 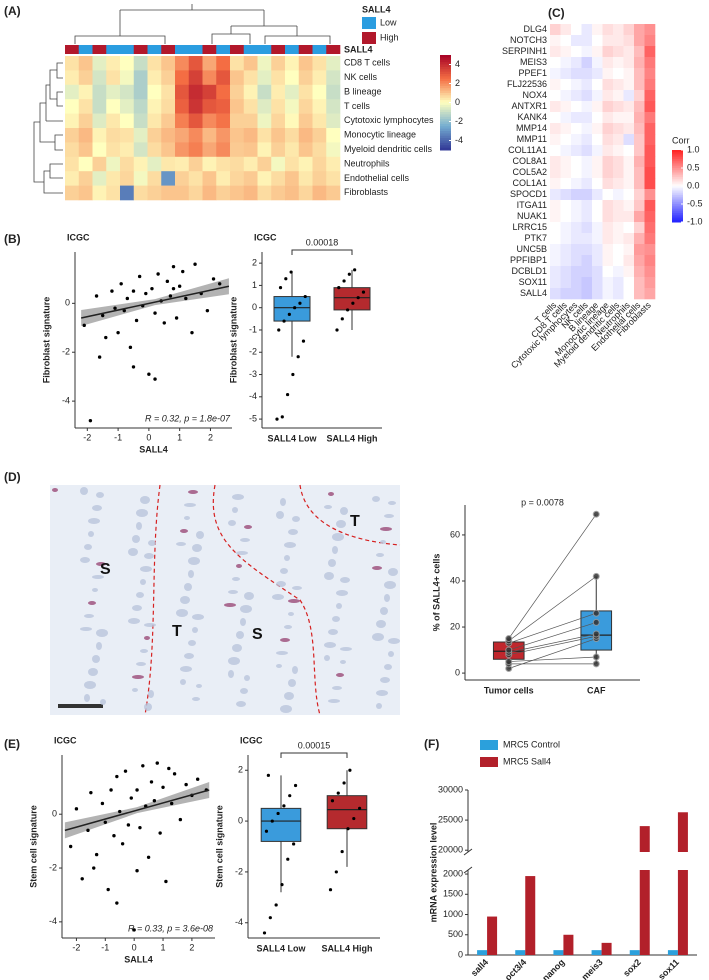 I want to click on row-label: LRRC15, so click(x=529, y=227).